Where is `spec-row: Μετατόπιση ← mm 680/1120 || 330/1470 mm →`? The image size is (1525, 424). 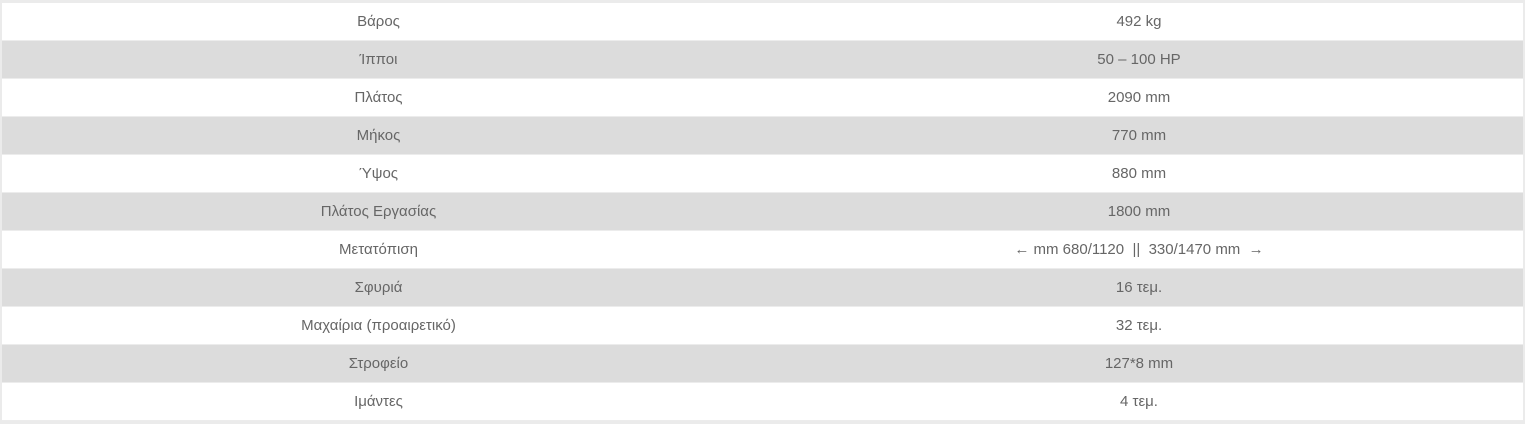
spec-row: Μετατόπιση ← mm 680/1120 || 330/1470 mm → is located at coordinates (762, 249).